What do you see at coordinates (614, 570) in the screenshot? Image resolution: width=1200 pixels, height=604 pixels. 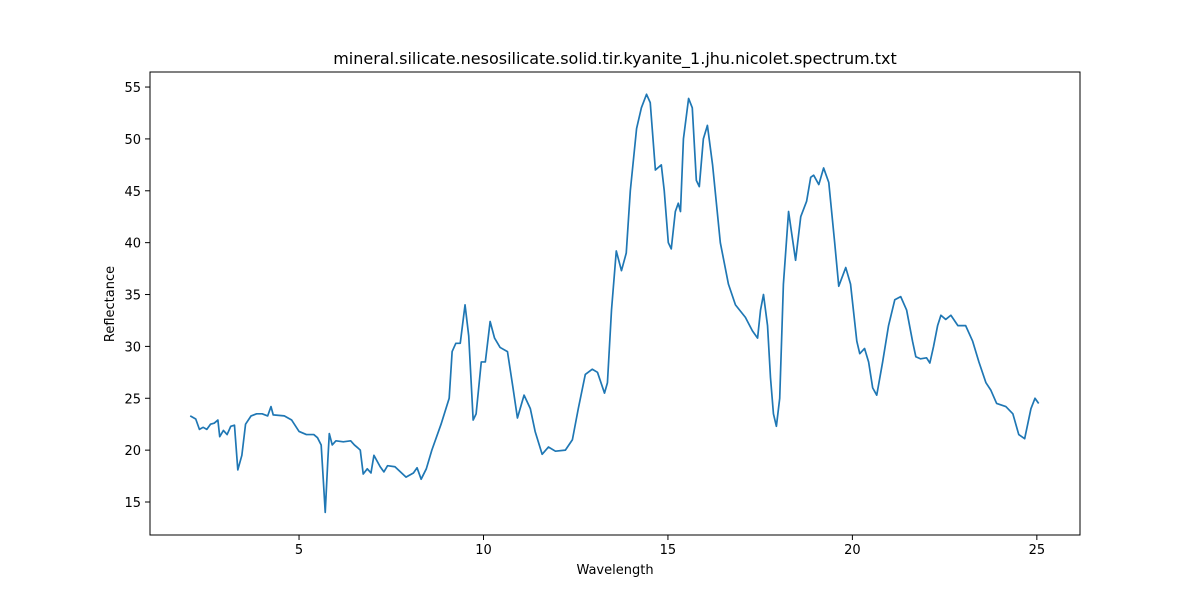 I see `x-axis-label: Wavelength` at bounding box center [614, 570].